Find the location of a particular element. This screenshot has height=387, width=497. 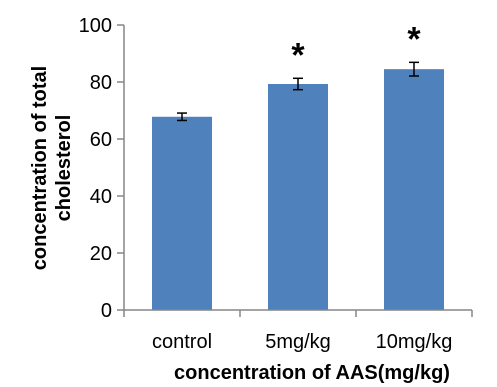

x-axis-title: concentration of AAS(mg/kg) is located at coordinates (312, 373).